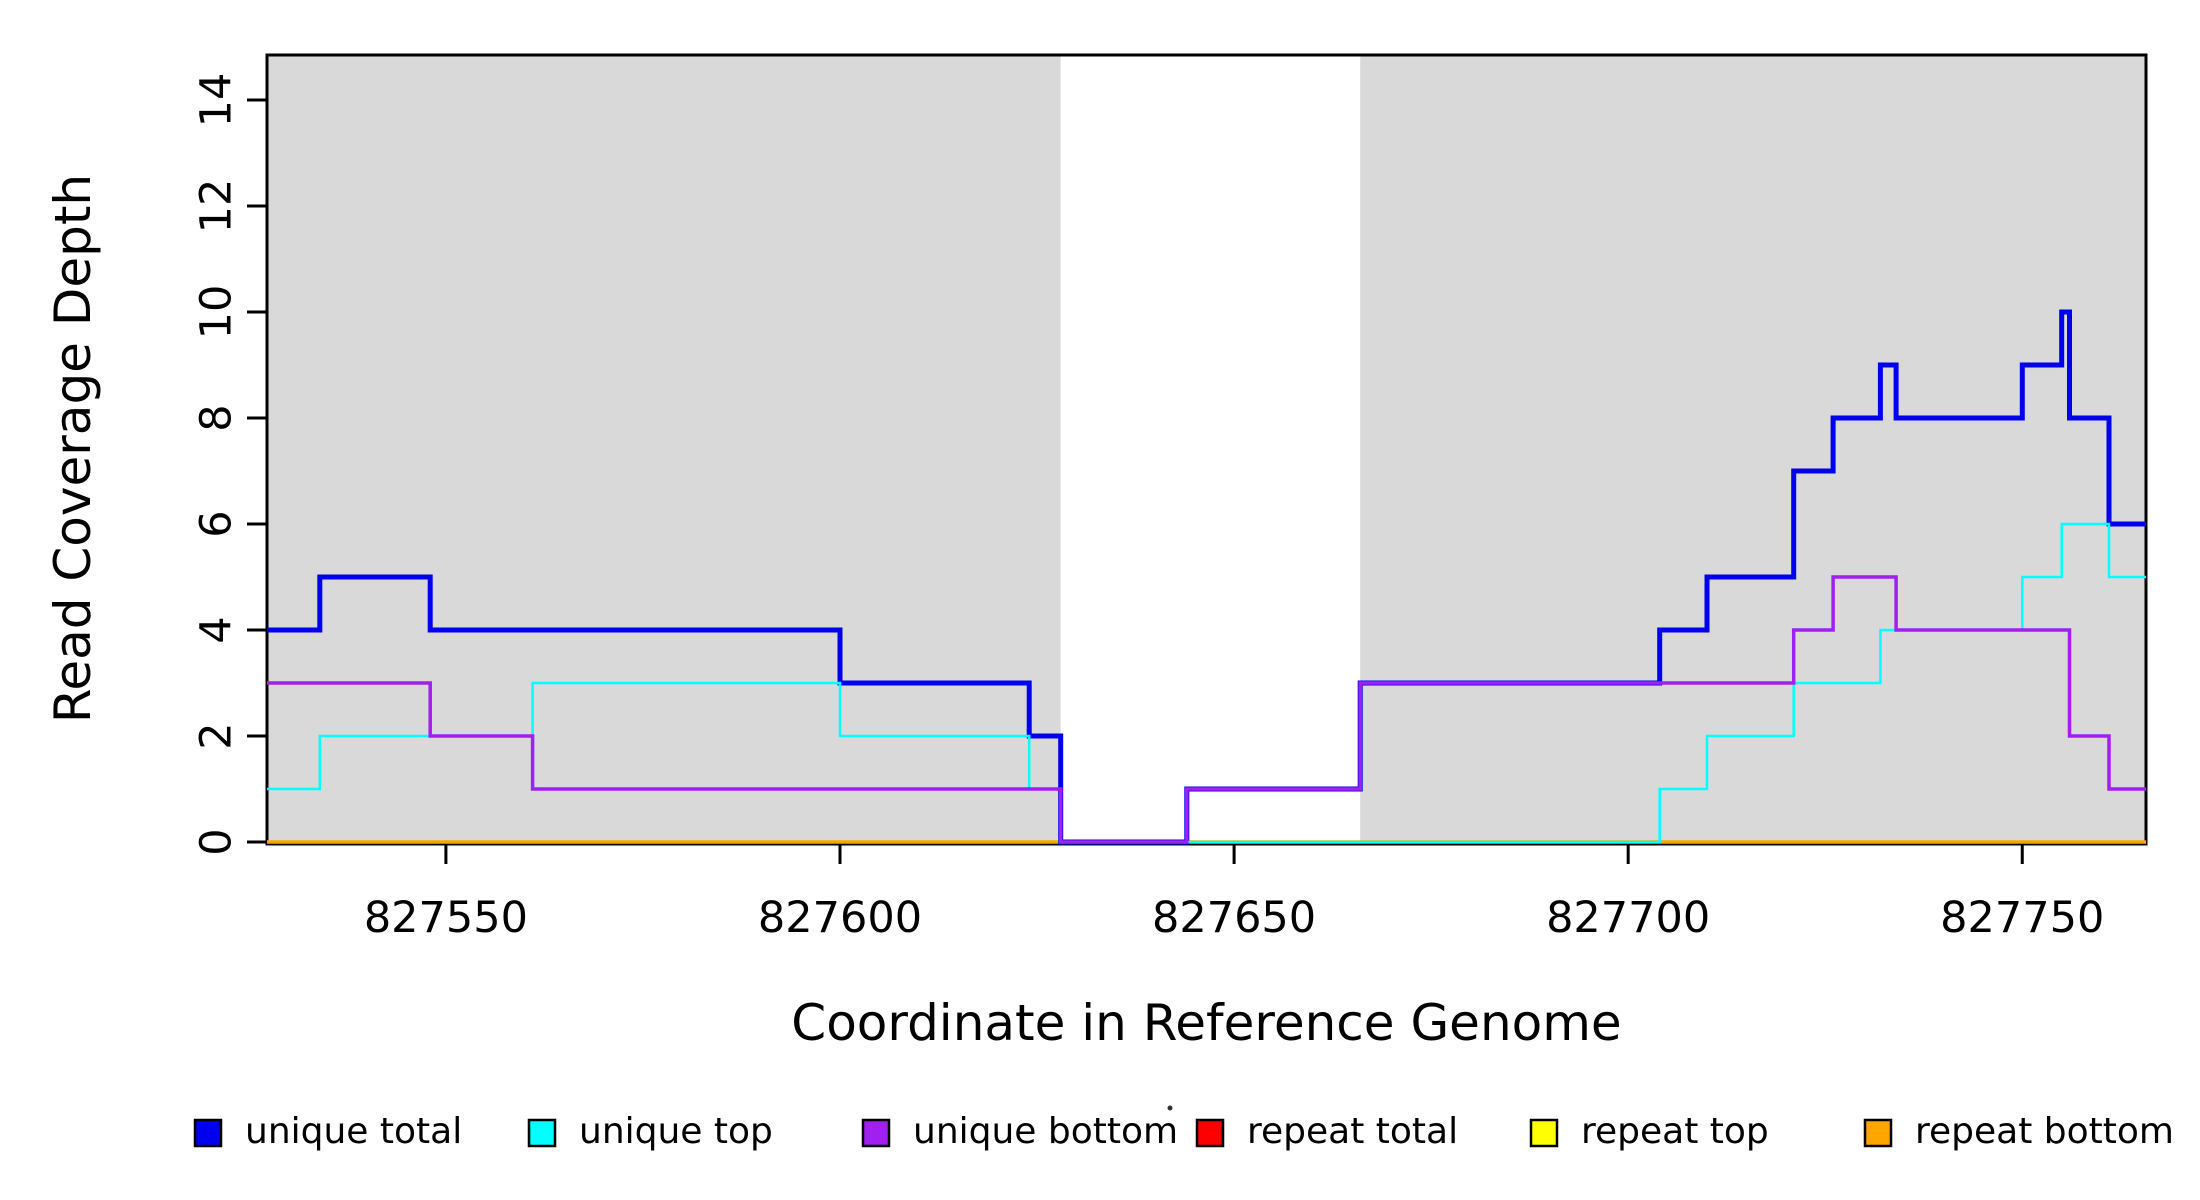 The image size is (2200, 1200). I want to click on y-tick-label: 8, so click(217, 417).